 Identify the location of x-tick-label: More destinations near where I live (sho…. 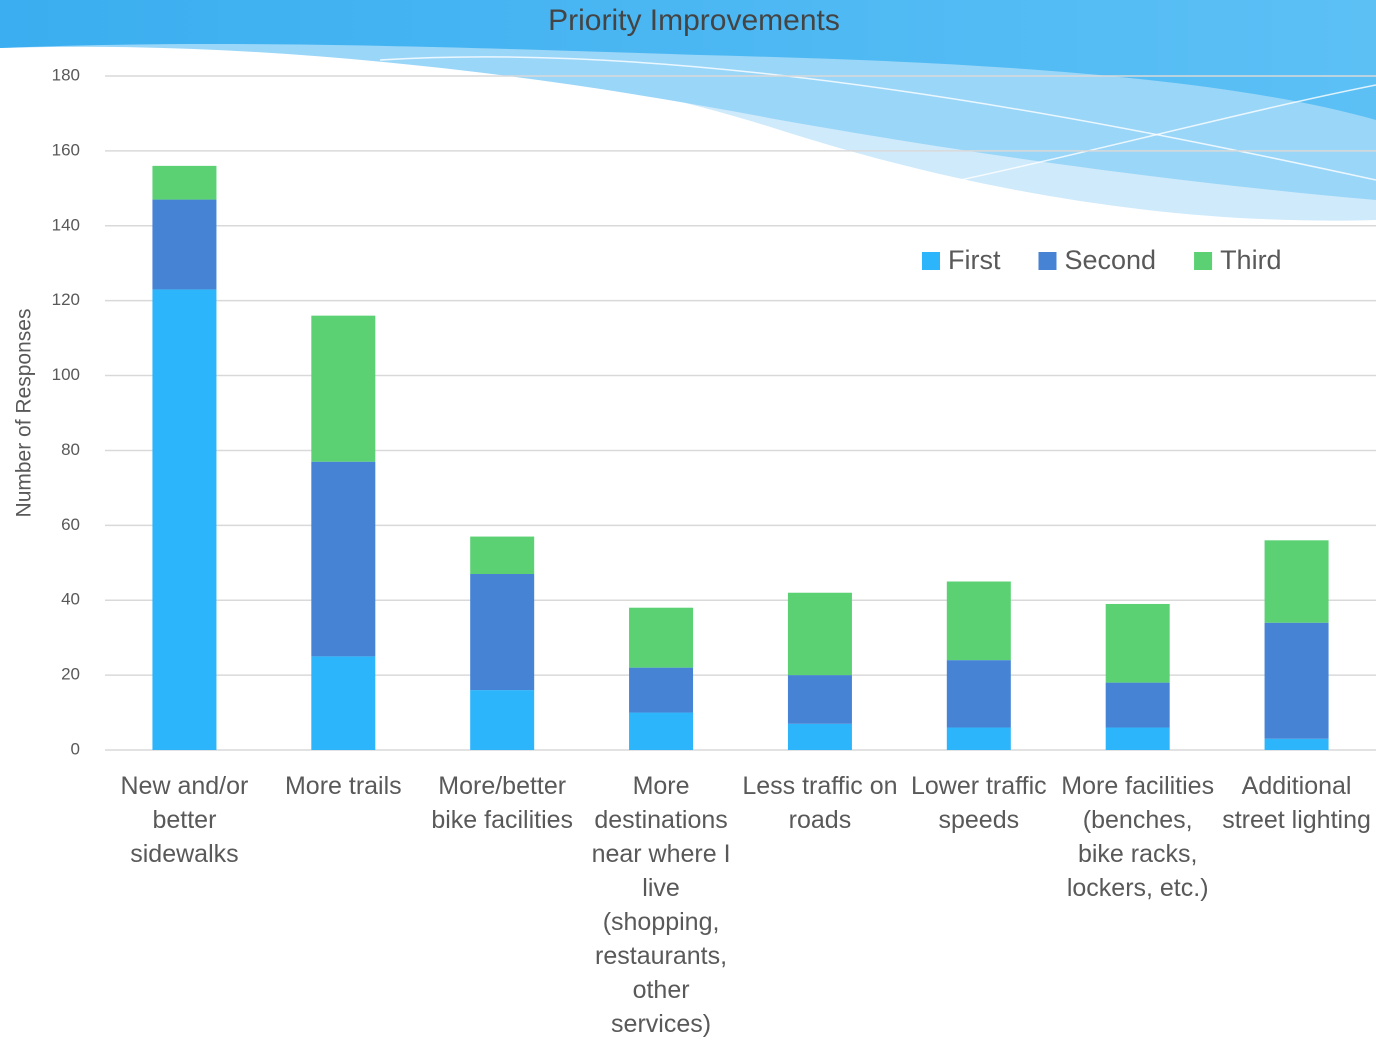
(661, 905).